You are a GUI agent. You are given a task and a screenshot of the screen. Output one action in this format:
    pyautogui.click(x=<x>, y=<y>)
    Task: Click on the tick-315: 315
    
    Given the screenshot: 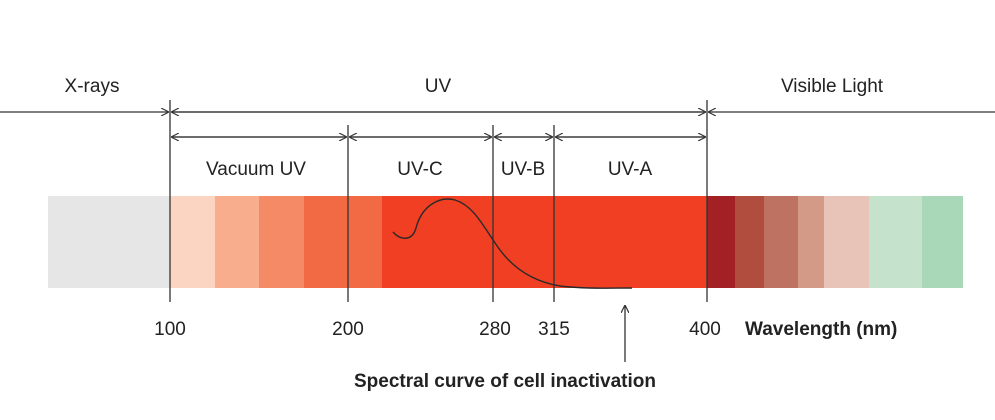 What is the action you would take?
    pyautogui.click(x=554, y=329)
    